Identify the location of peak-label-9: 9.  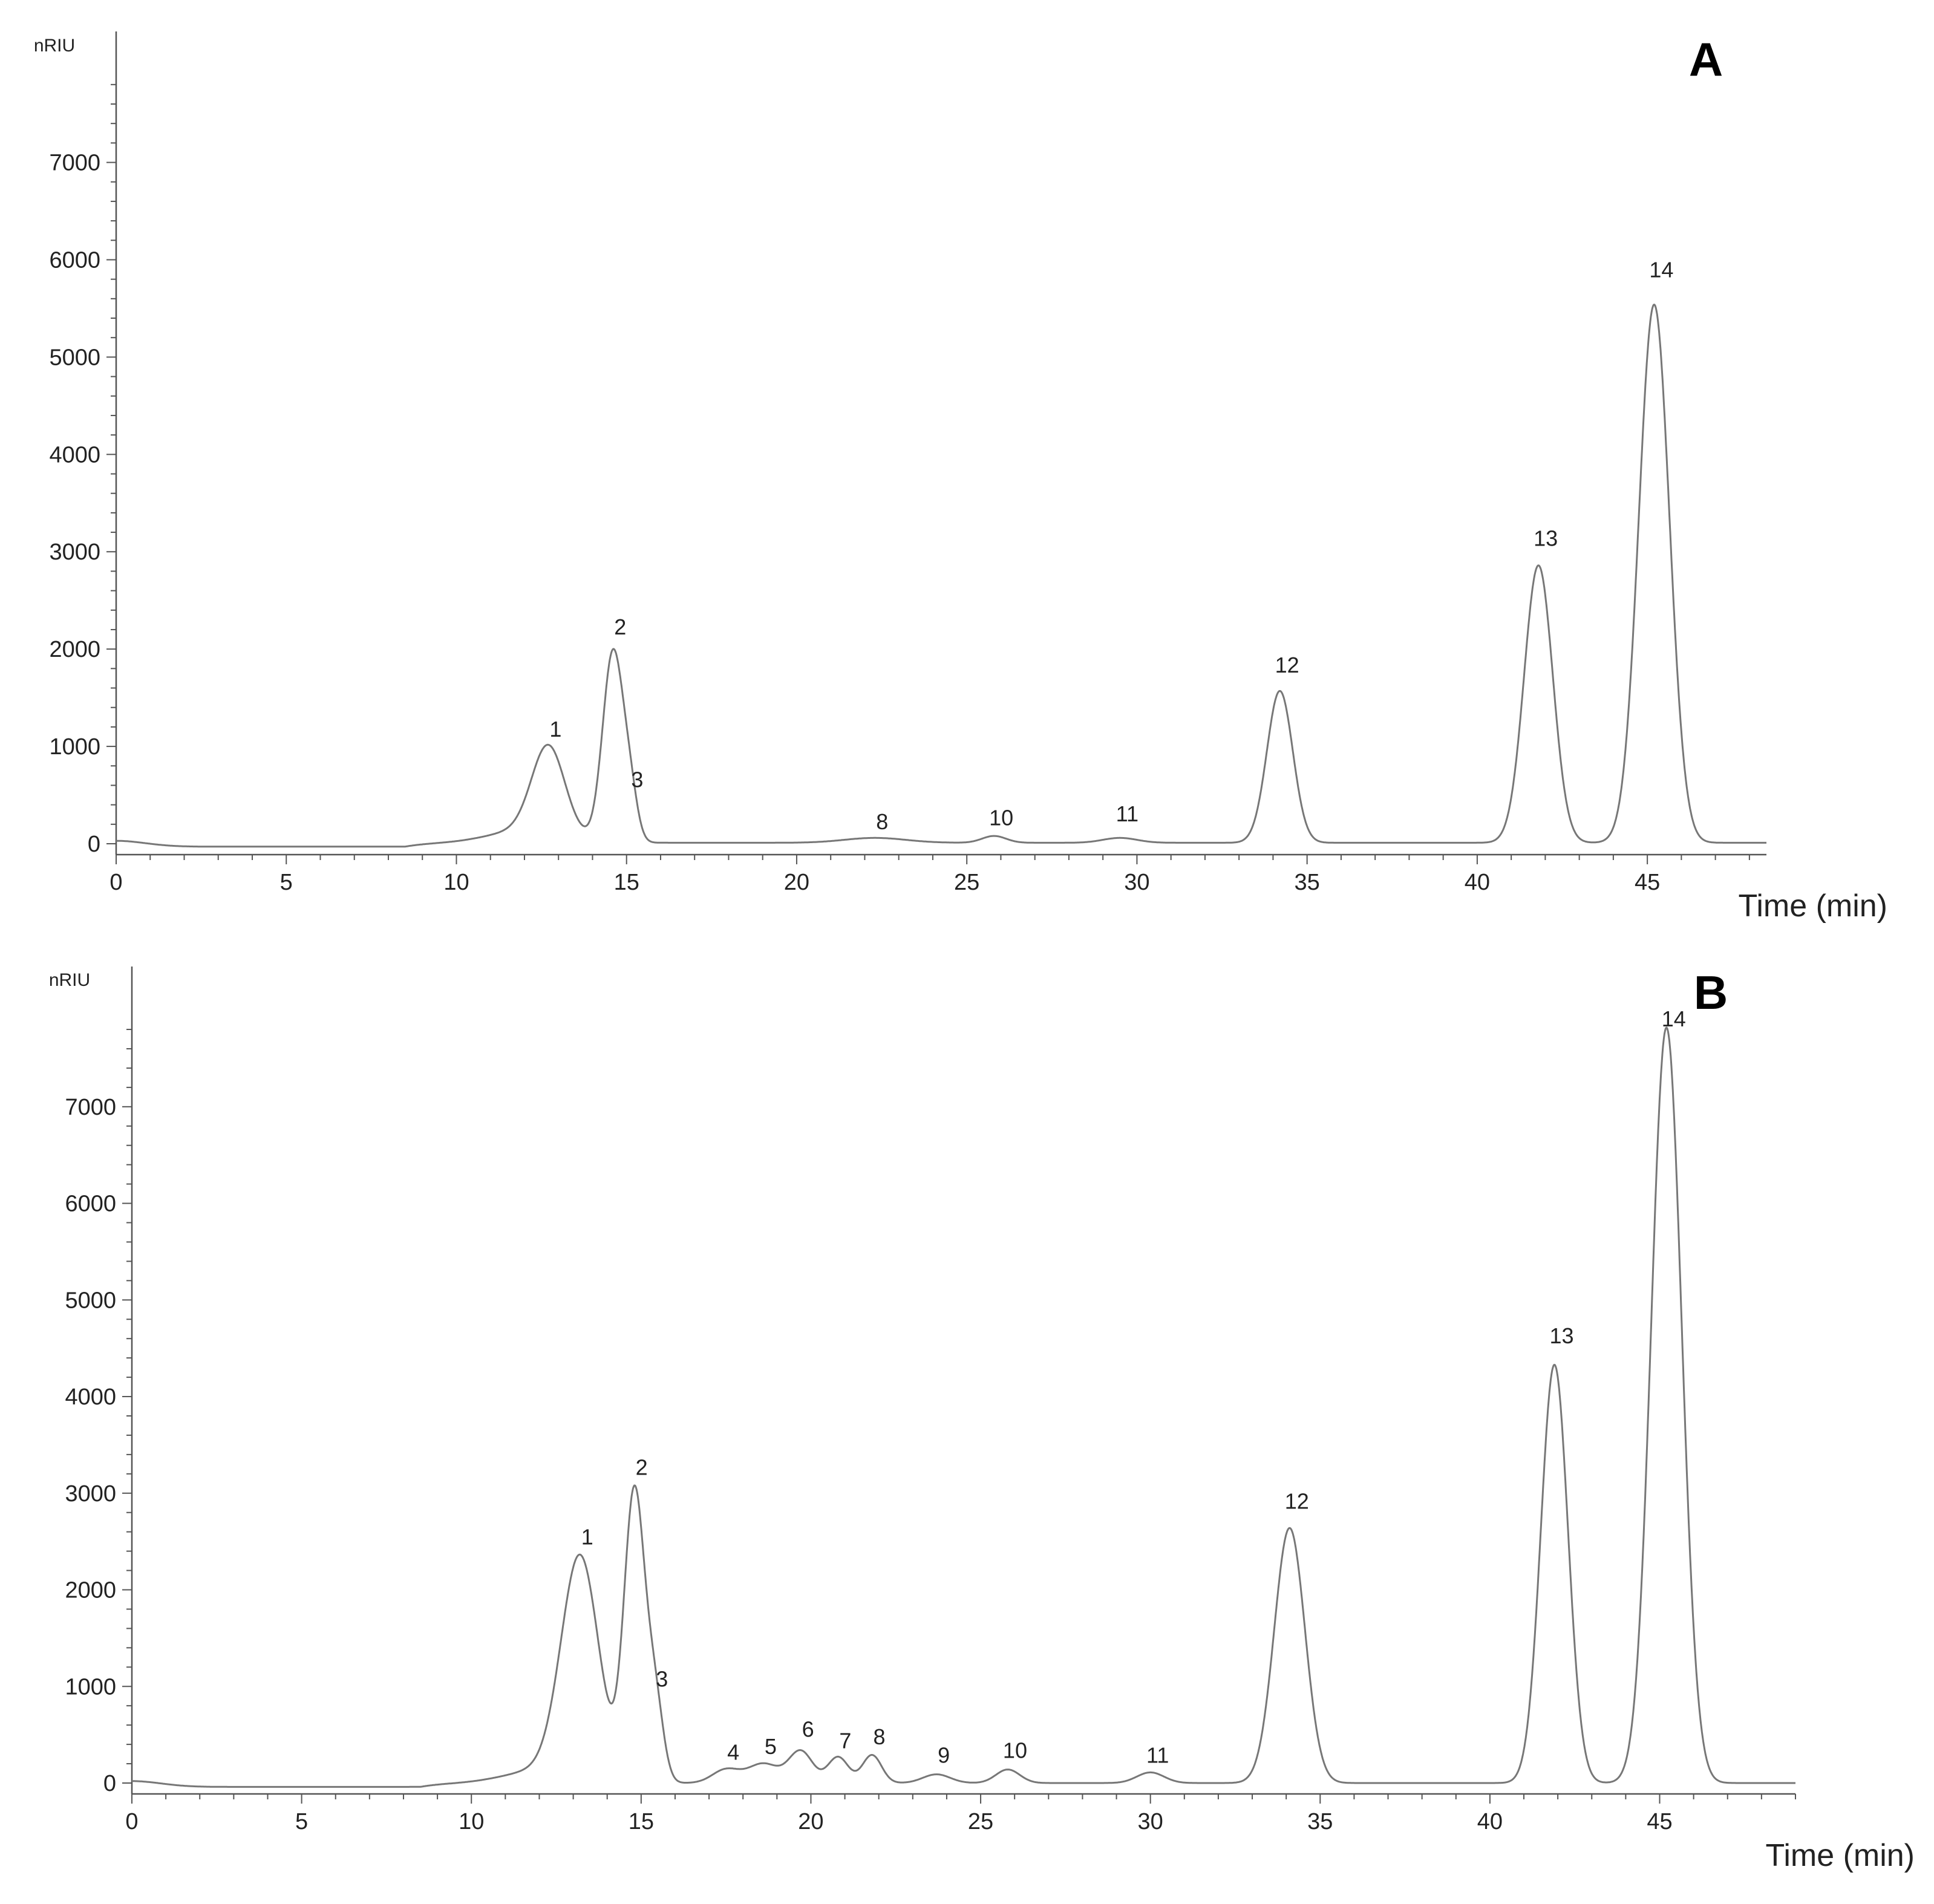
(944, 1755).